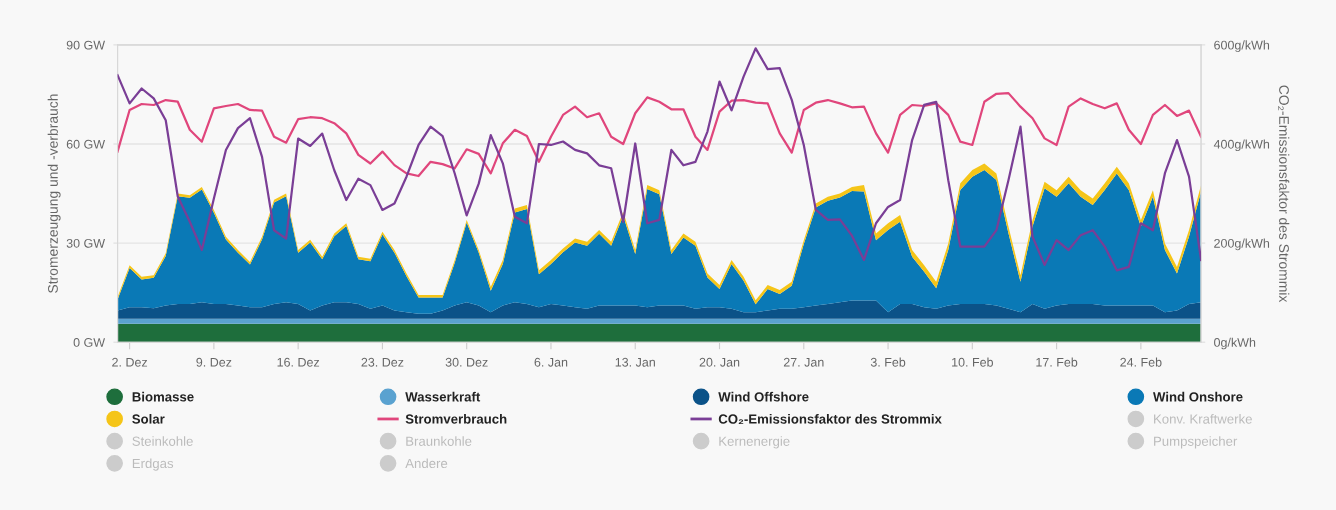  What do you see at coordinates (1242, 46) in the screenshot?
I see `y2-tick-label: 600g/kWh` at bounding box center [1242, 46].